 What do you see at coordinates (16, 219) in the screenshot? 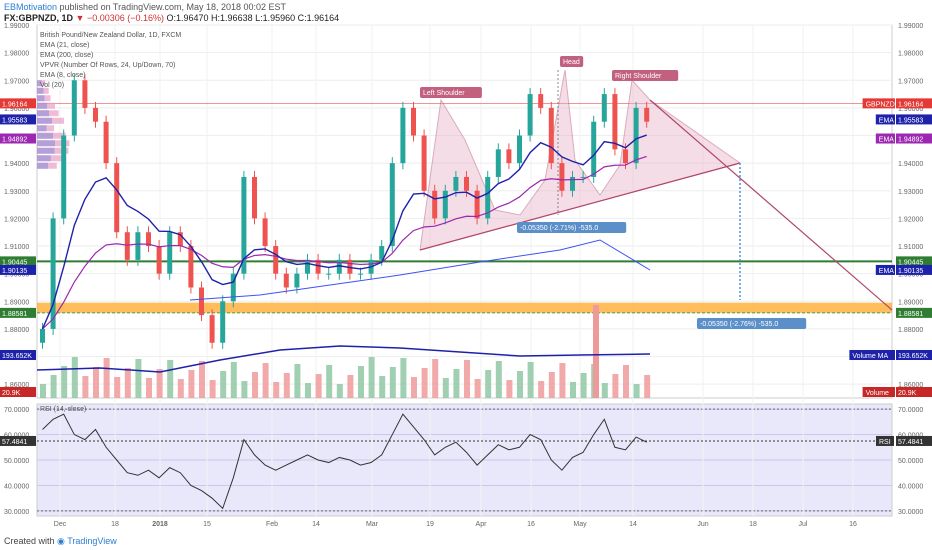
I see `price-tick-left: 1.92000` at bounding box center [16, 219].